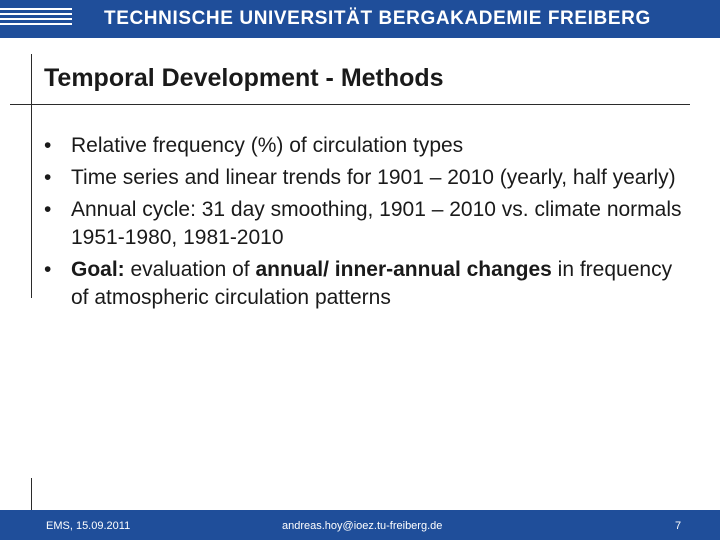 The width and height of the screenshot is (720, 540). What do you see at coordinates (350, 104) in the screenshot?
I see `title-underline` at bounding box center [350, 104].